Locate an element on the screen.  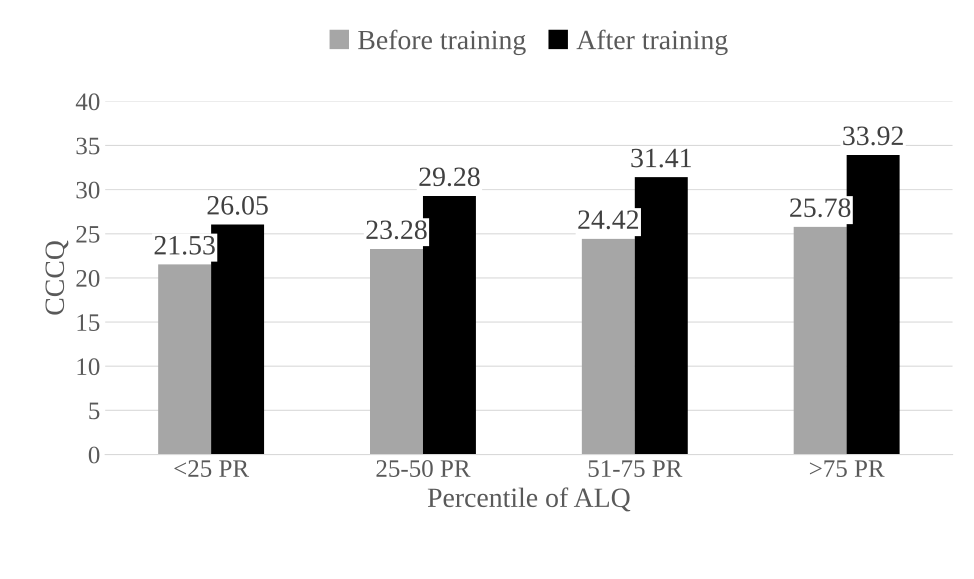
legend-label: Before training is located at coordinates (442, 43).